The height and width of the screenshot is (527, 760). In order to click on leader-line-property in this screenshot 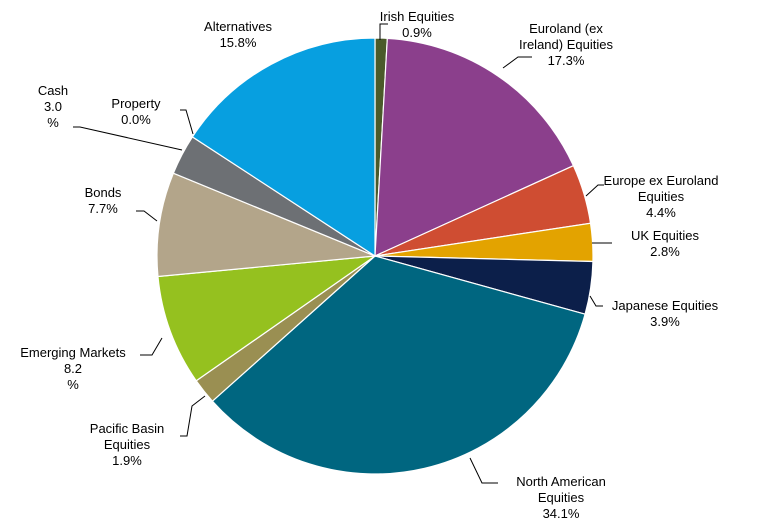, I will do `click(187, 122)`.